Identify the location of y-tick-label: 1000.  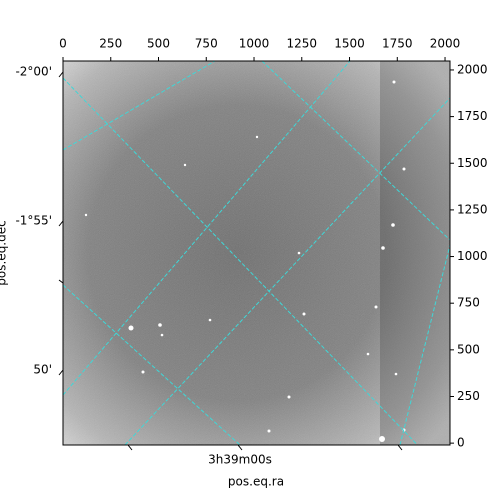
(472, 256).